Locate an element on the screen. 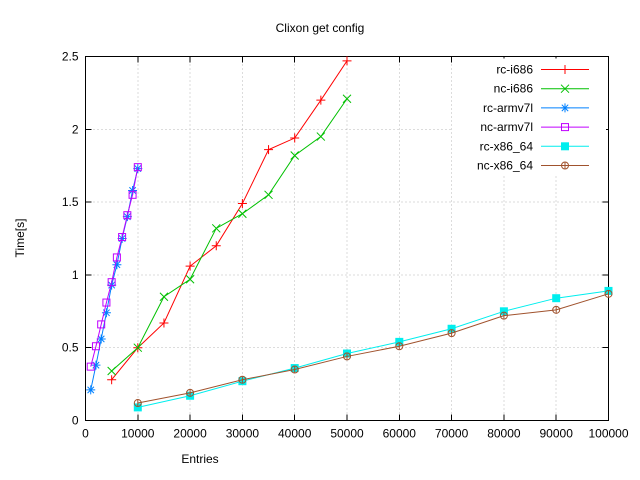  legend-background is located at coordinates (529, 117).